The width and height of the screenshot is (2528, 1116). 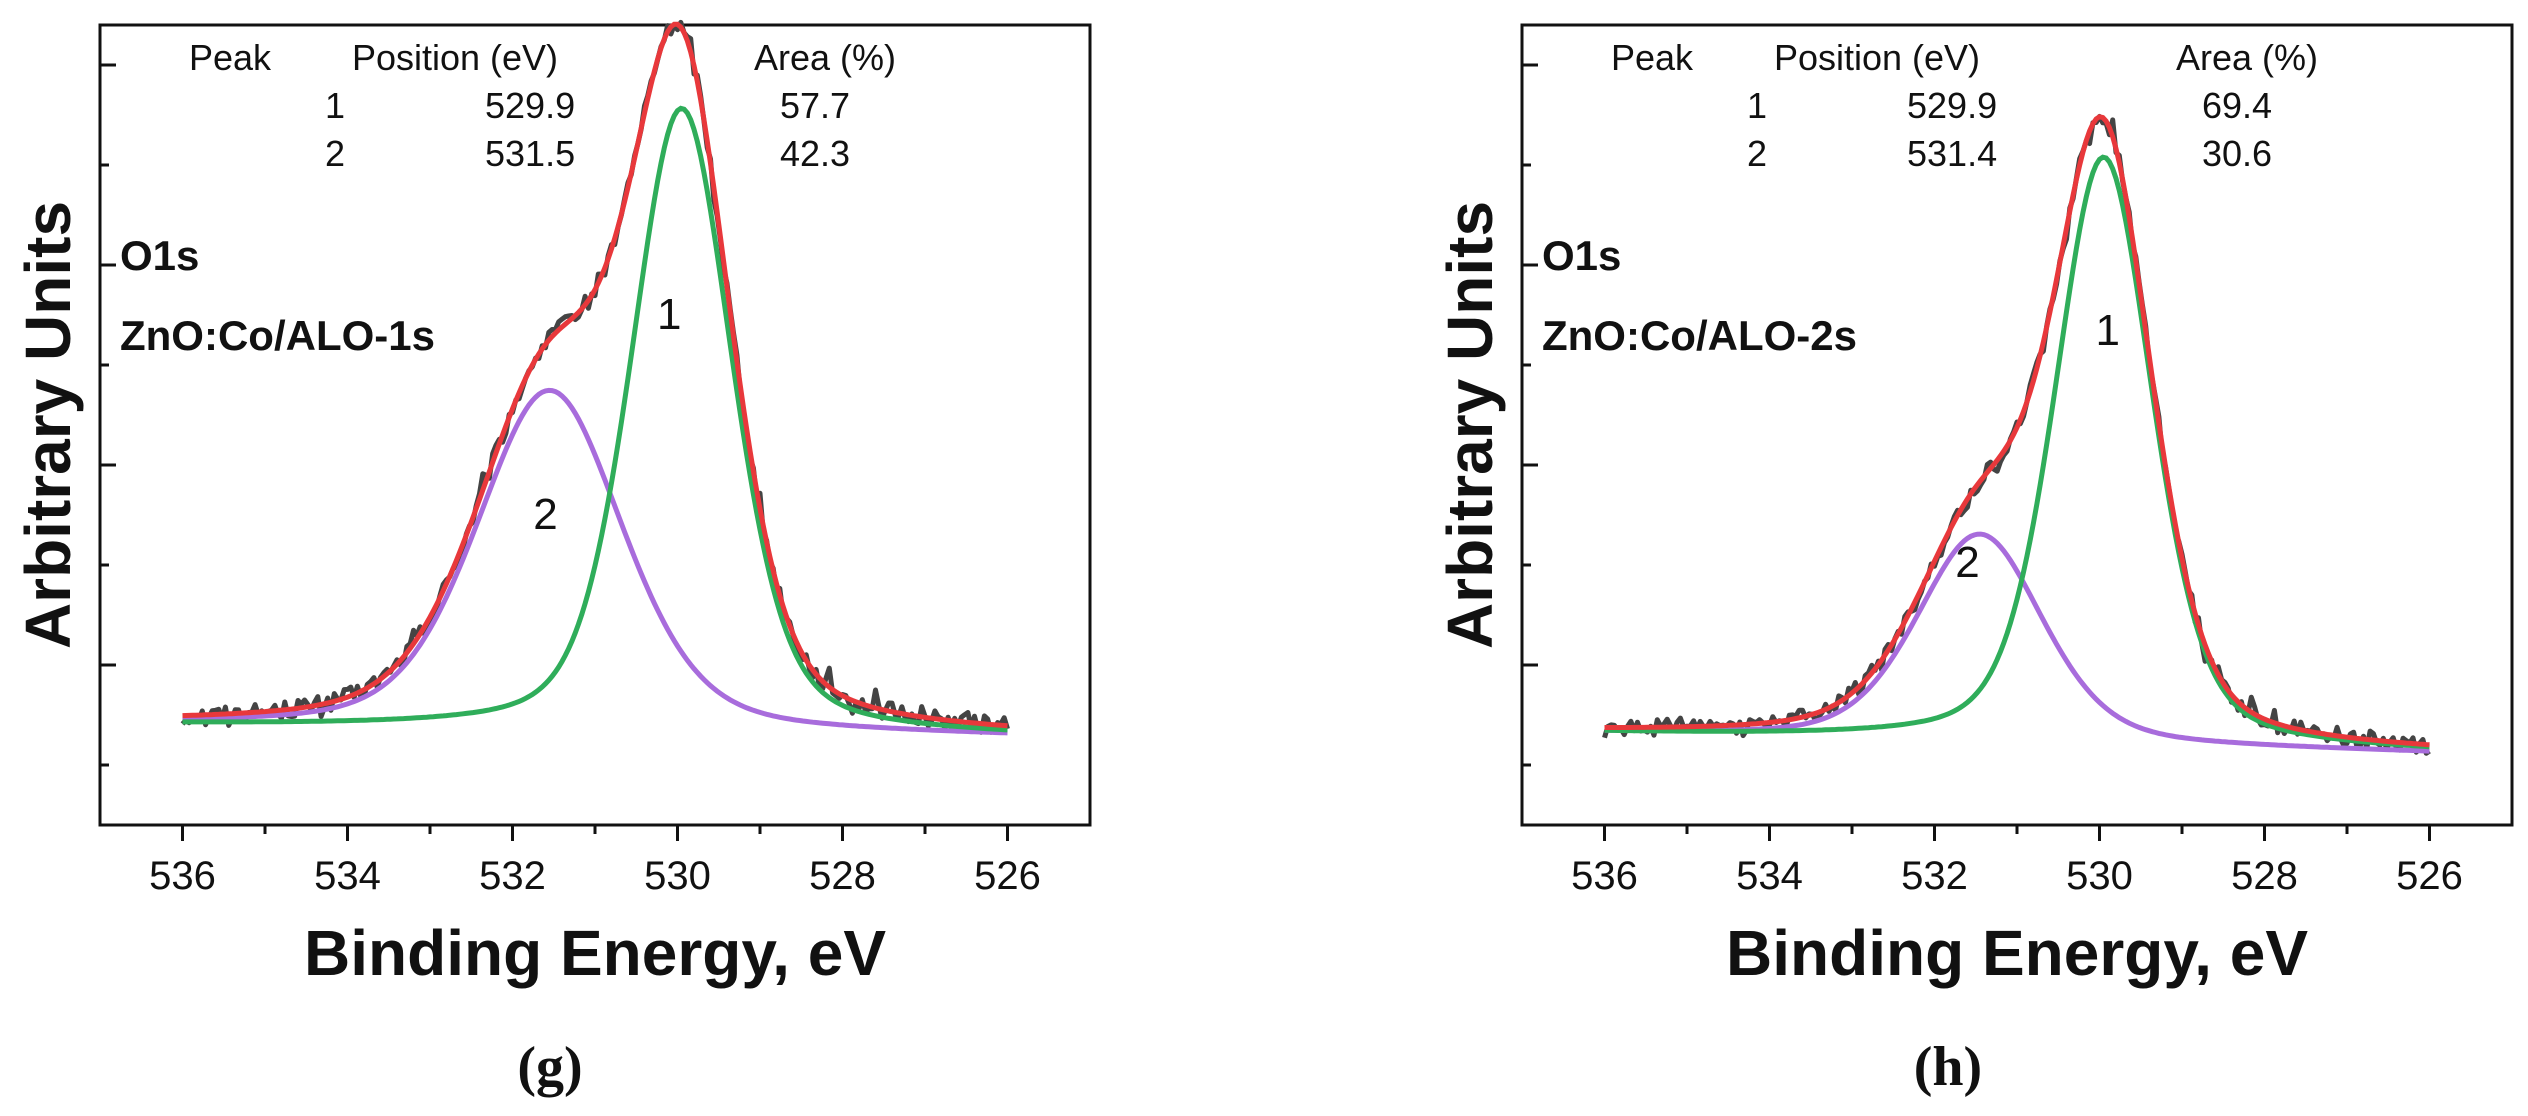 What do you see at coordinates (1948, 1067) in the screenshot?
I see `panel-label-h: (h)` at bounding box center [1948, 1067].